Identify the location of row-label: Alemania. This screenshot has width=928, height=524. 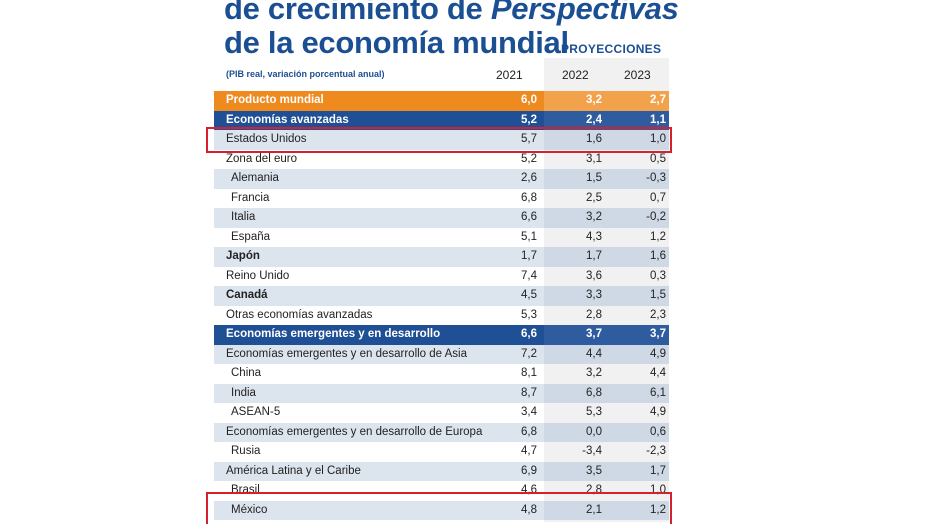
(255, 178).